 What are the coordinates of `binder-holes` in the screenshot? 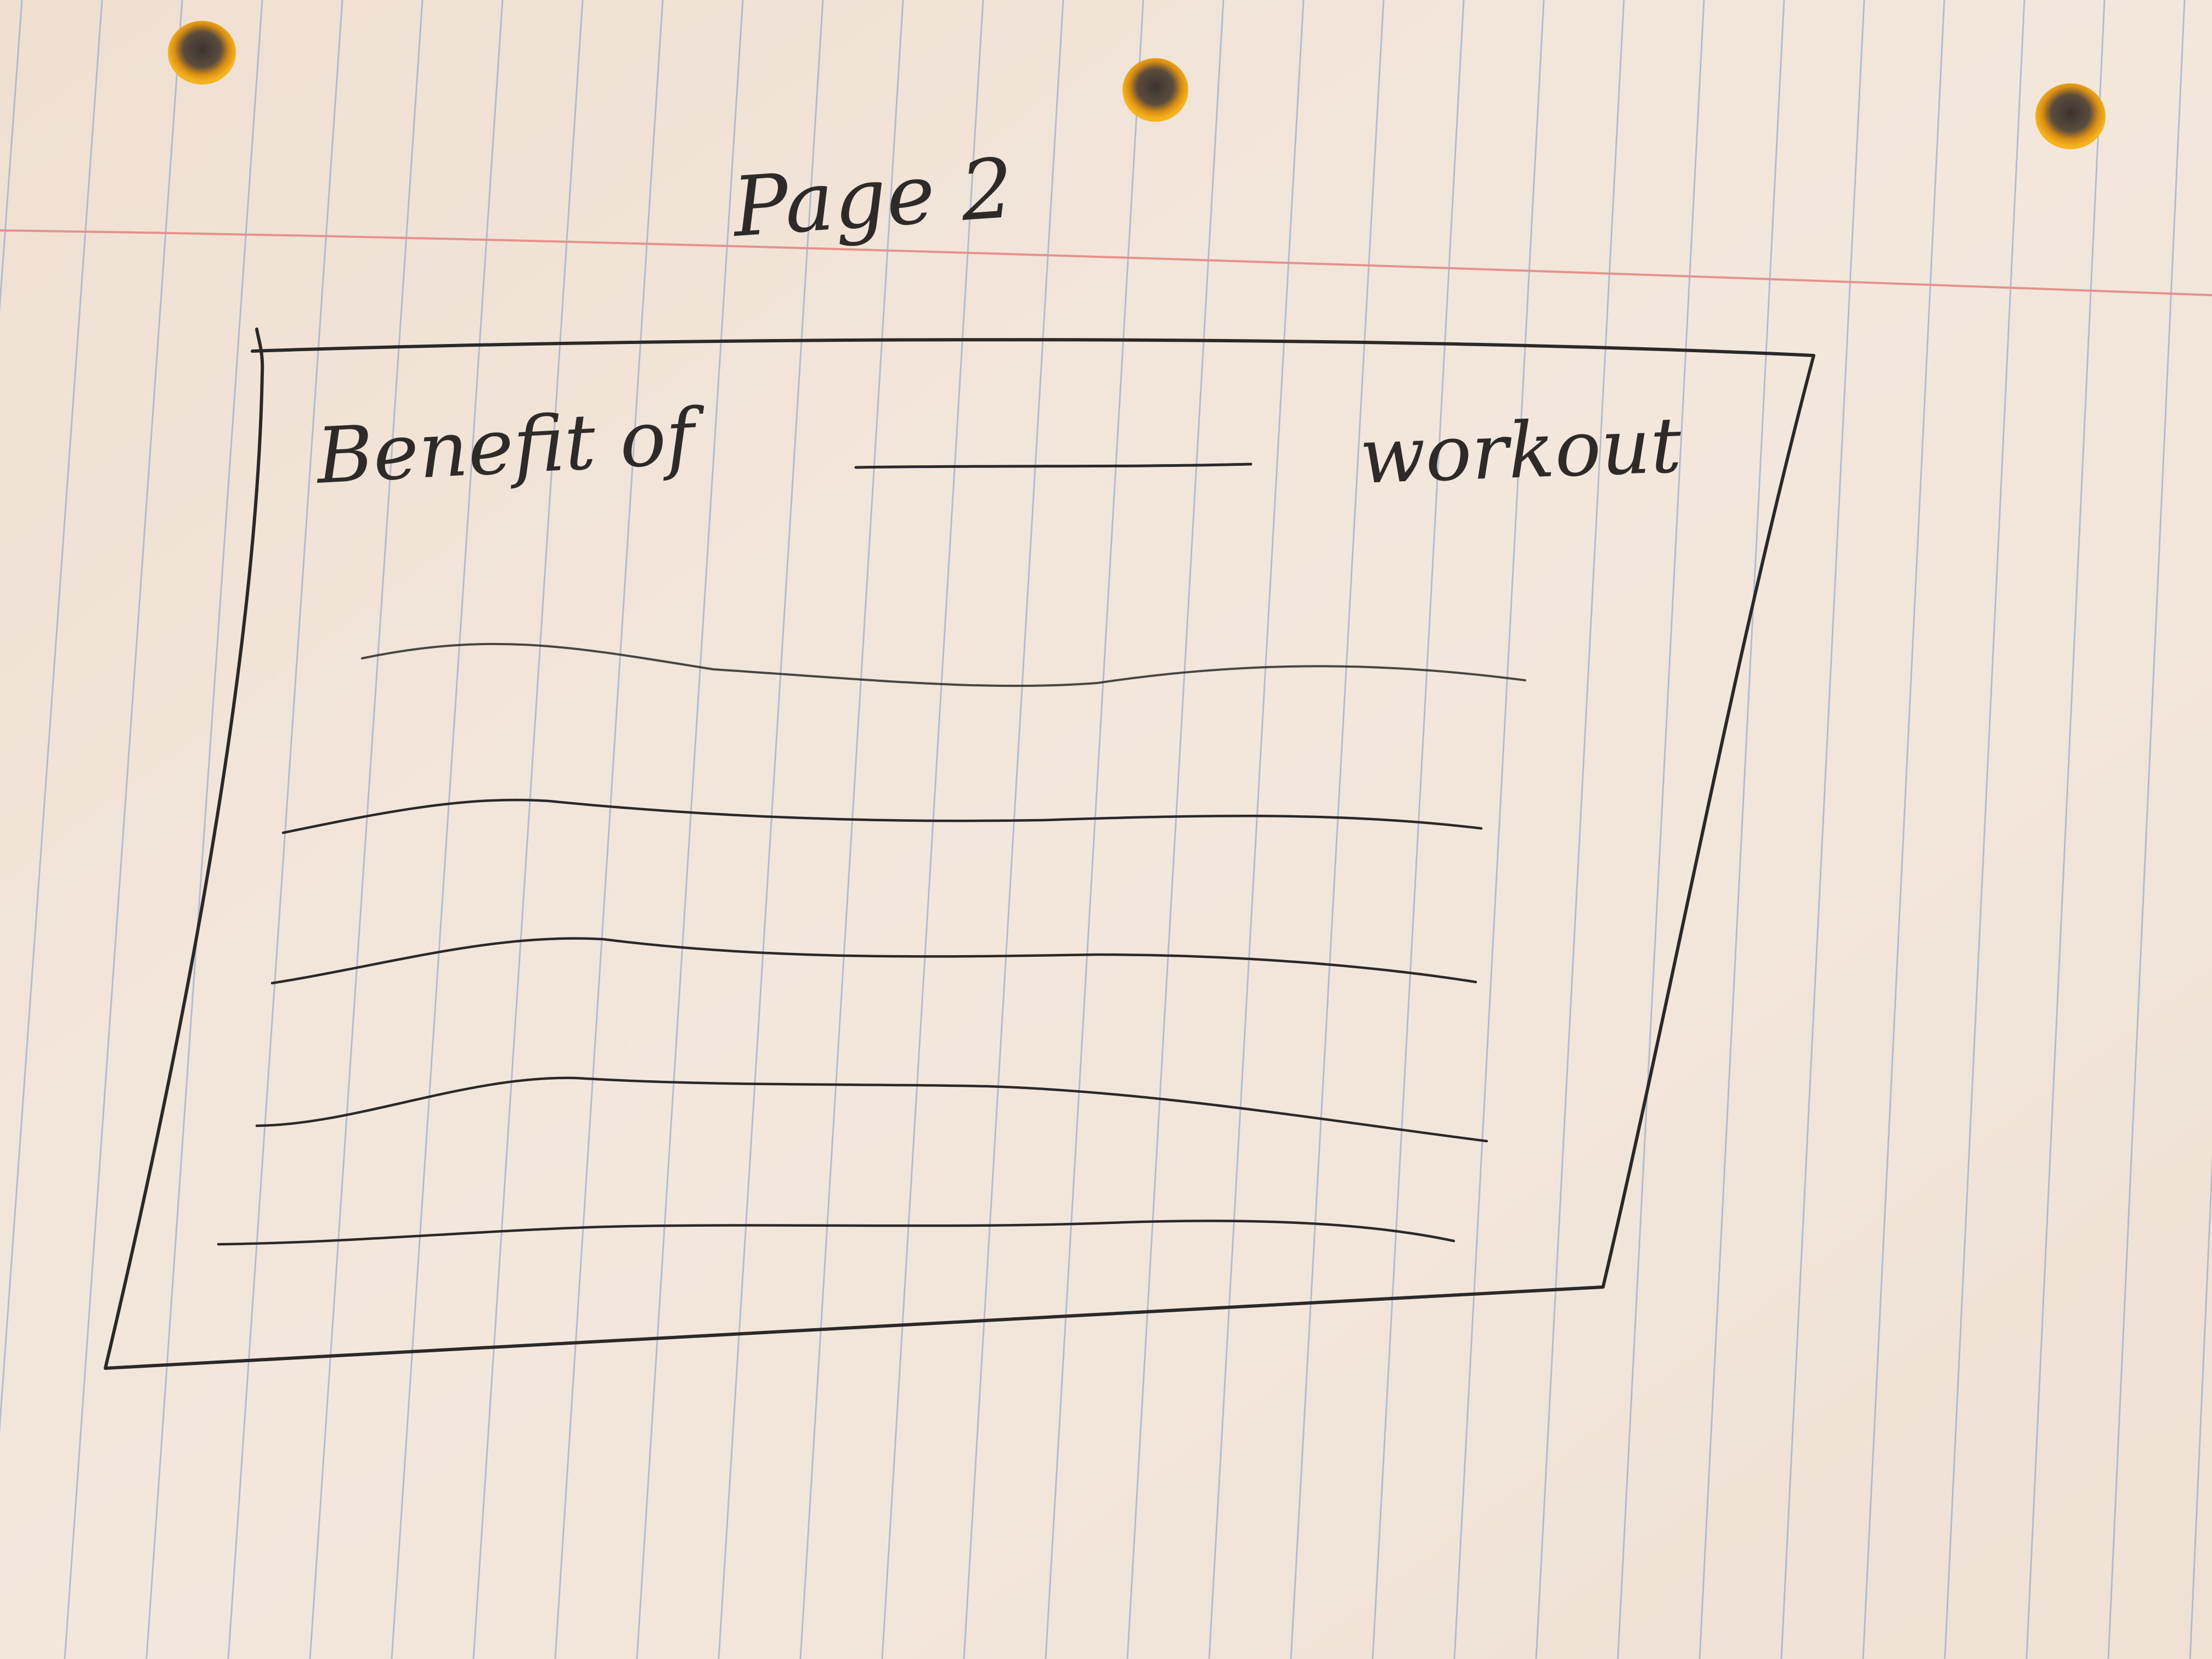 It's located at (1137, 85).